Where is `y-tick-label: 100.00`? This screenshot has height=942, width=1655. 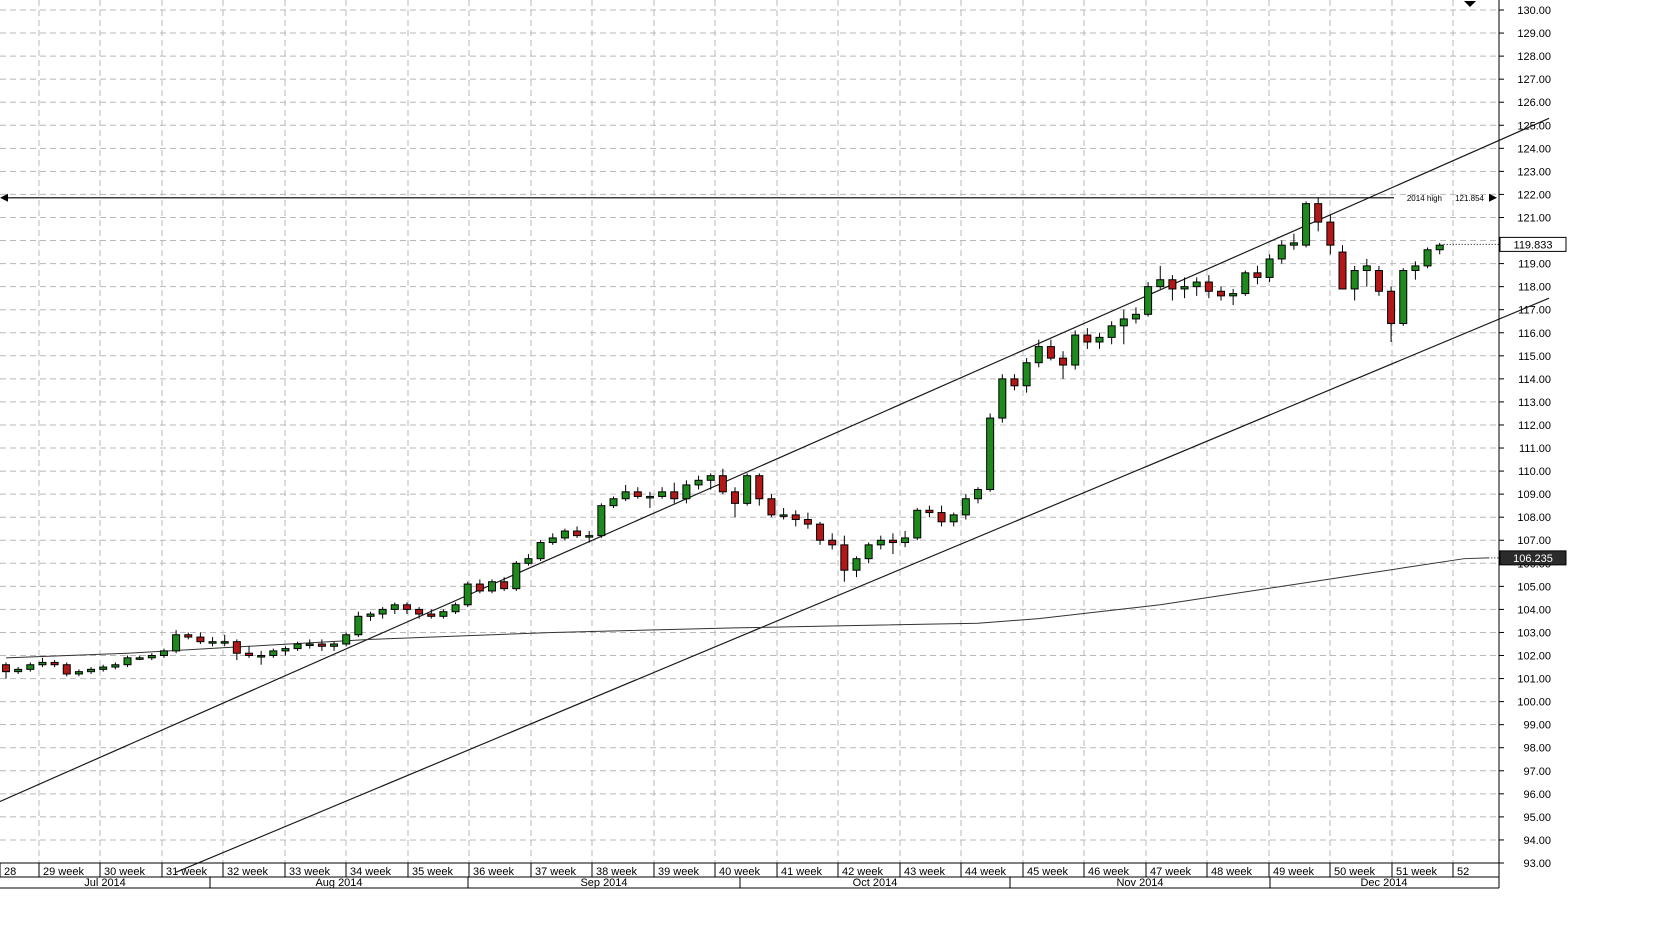
y-tick-label: 100.00 is located at coordinates (1534, 703).